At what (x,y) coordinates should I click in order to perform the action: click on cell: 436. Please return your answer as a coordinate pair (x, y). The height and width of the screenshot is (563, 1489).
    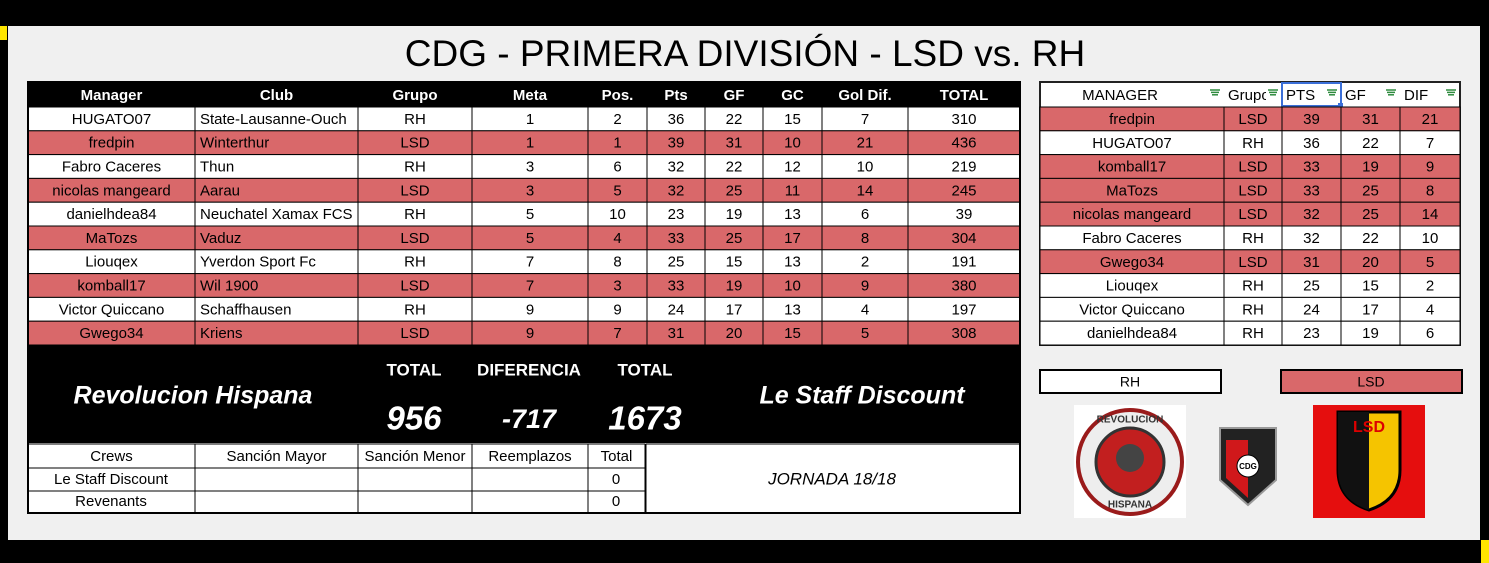
    Looking at the image, I should click on (963, 143).